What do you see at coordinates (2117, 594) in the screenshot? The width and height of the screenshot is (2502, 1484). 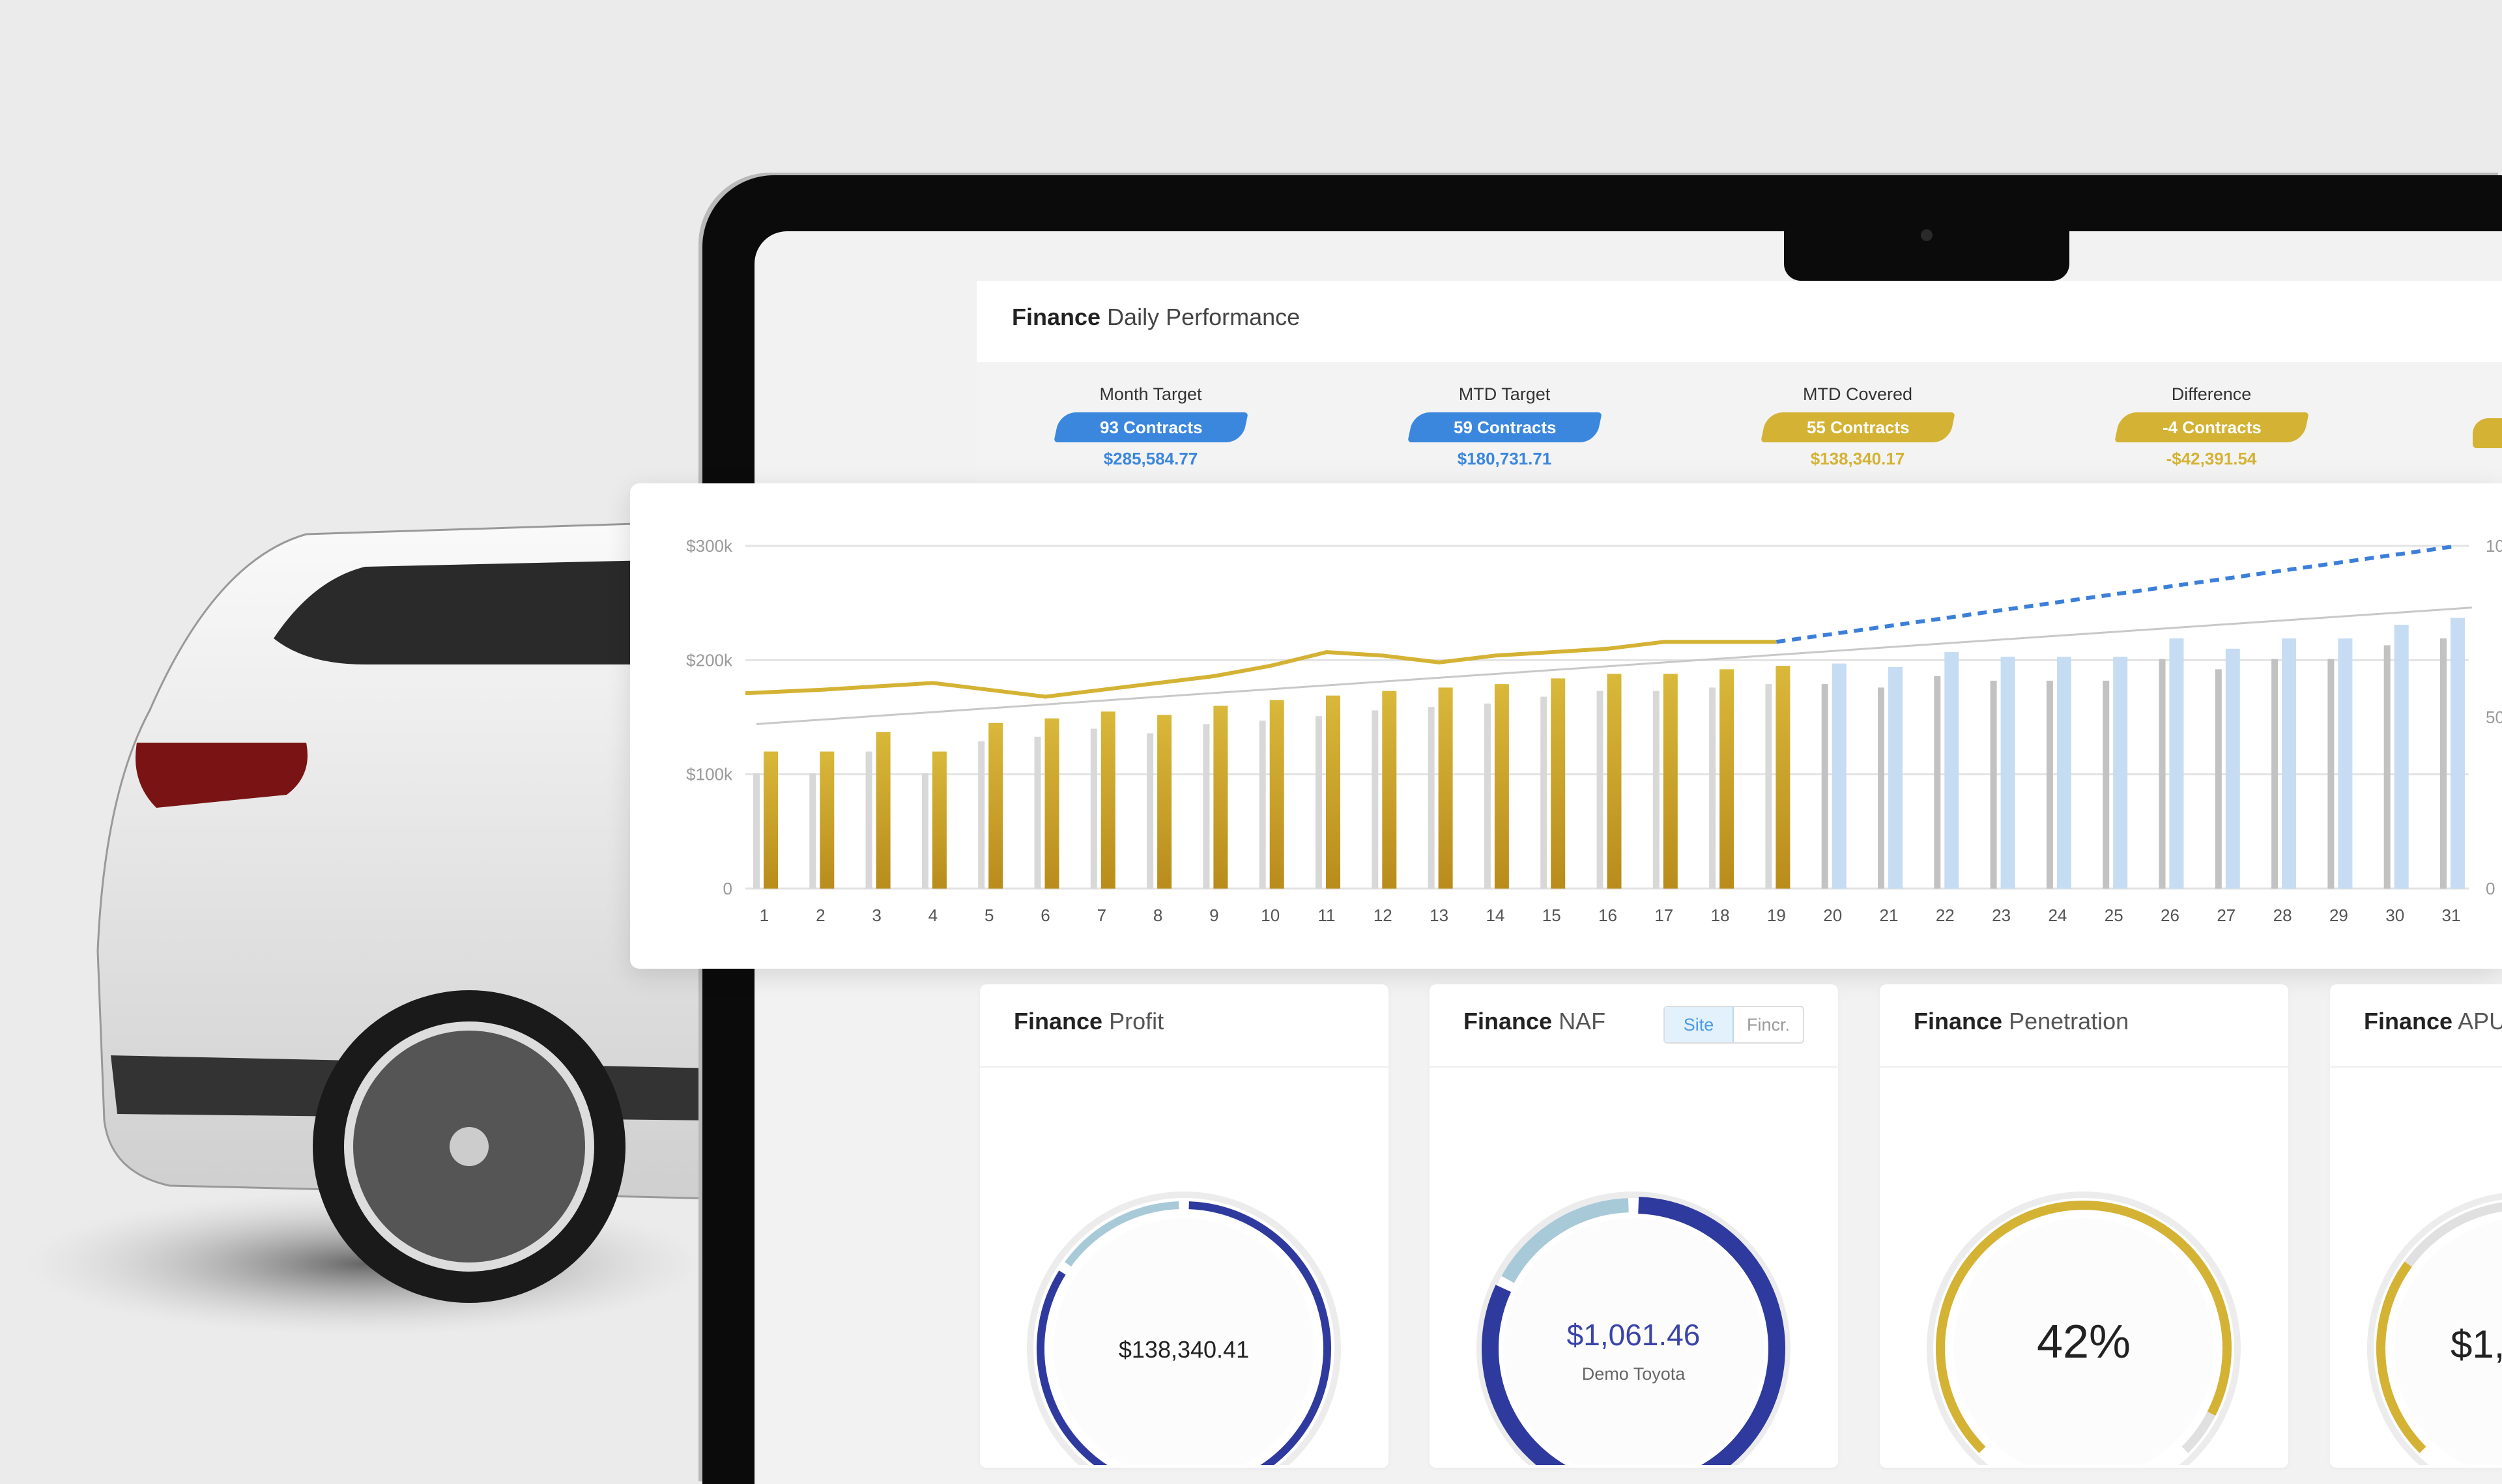 I see `projection-line` at bounding box center [2117, 594].